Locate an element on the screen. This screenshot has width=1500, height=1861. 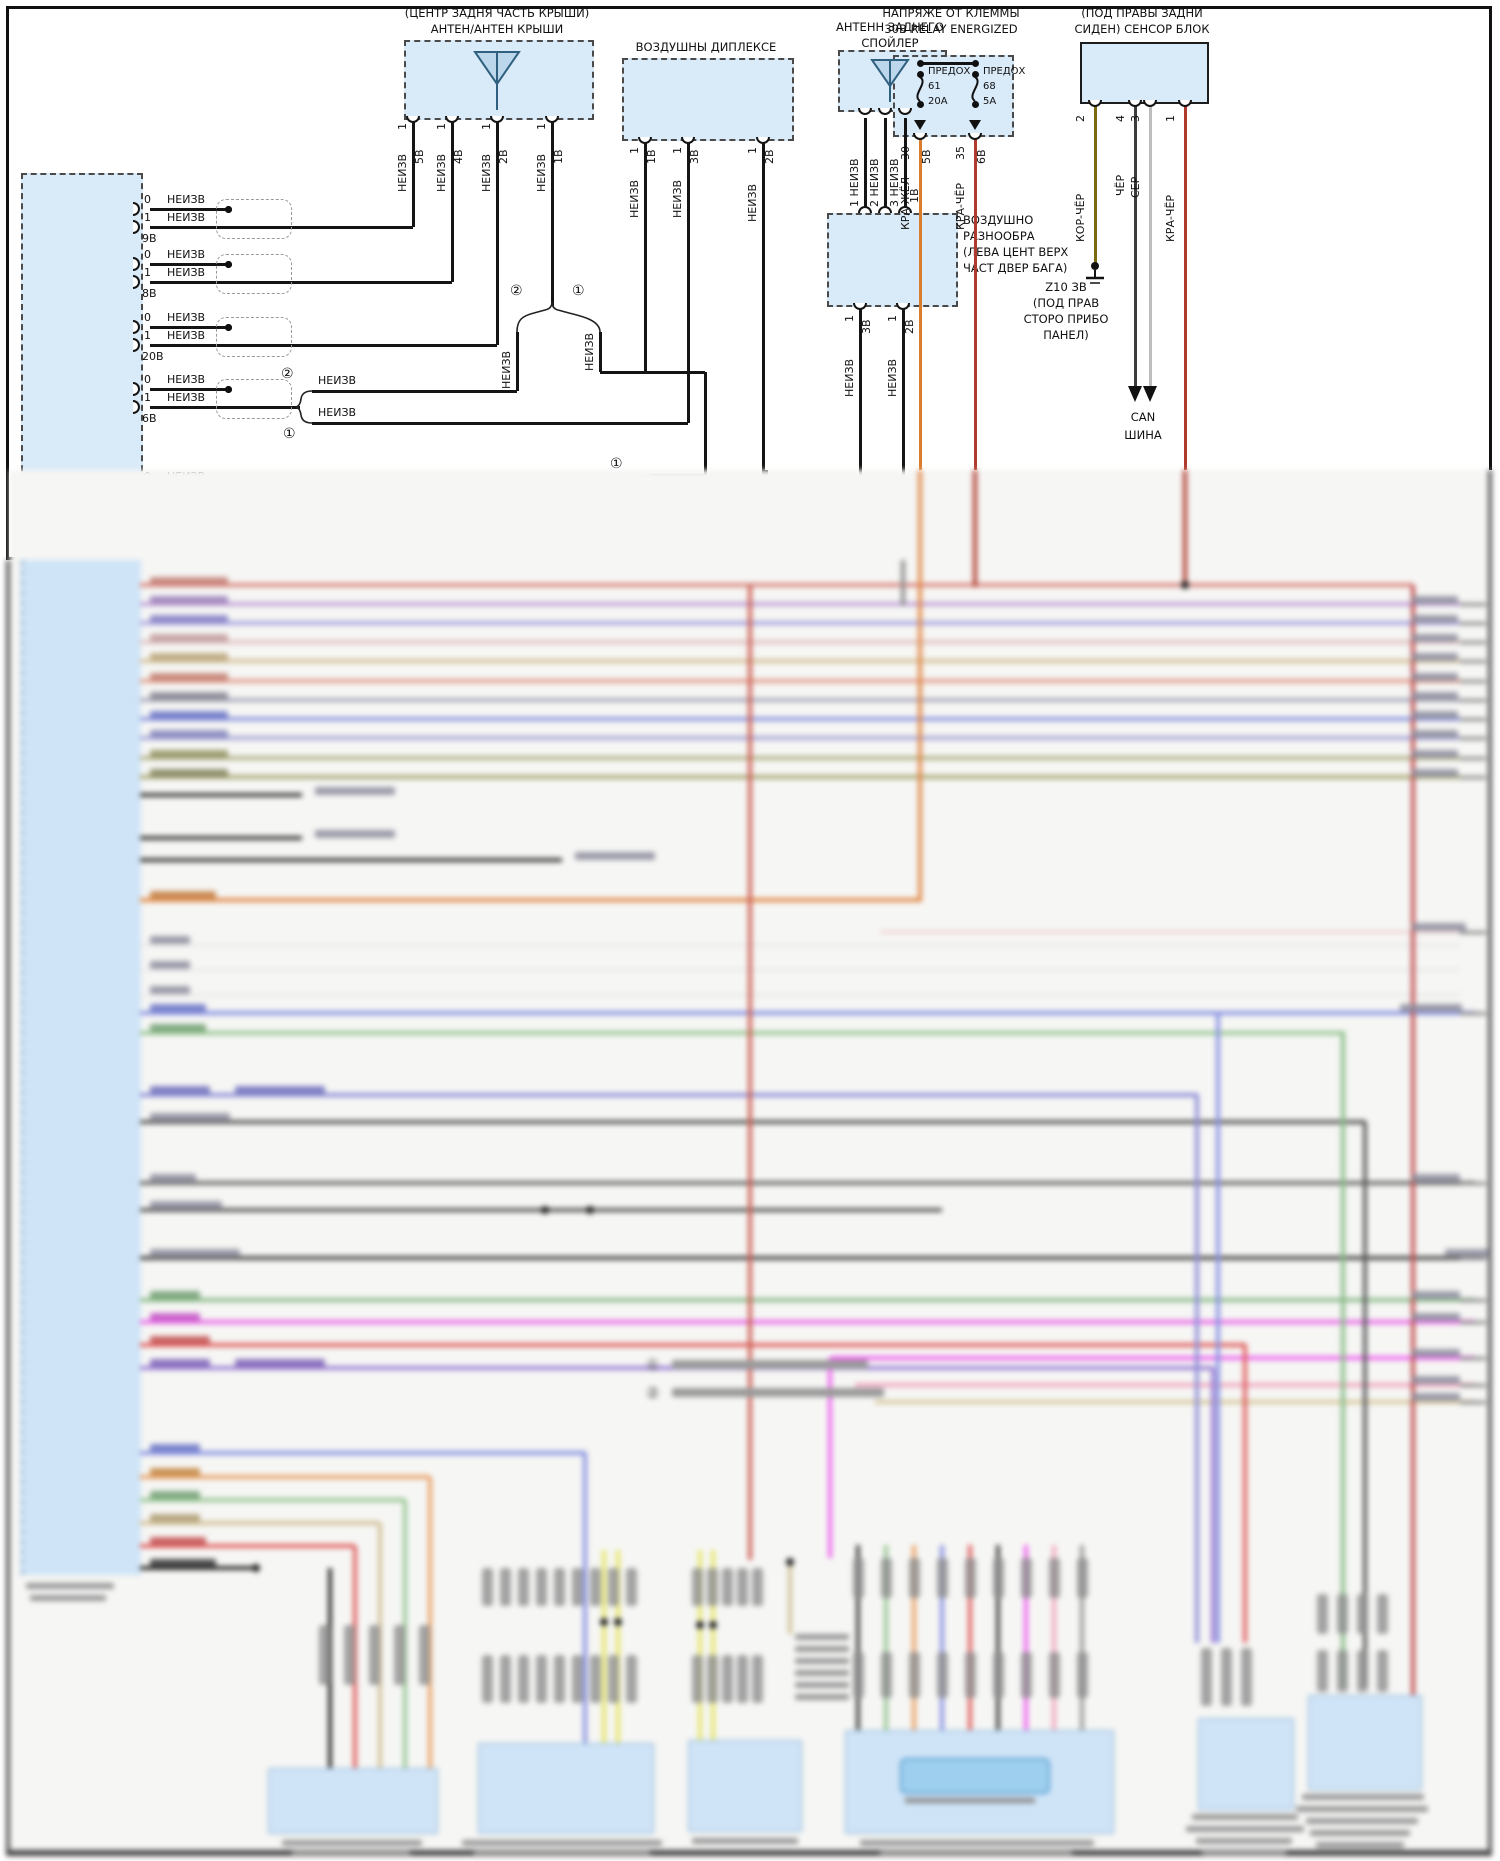
ground-label-3: СТОРО ПРИБО is located at coordinates (1066, 319).